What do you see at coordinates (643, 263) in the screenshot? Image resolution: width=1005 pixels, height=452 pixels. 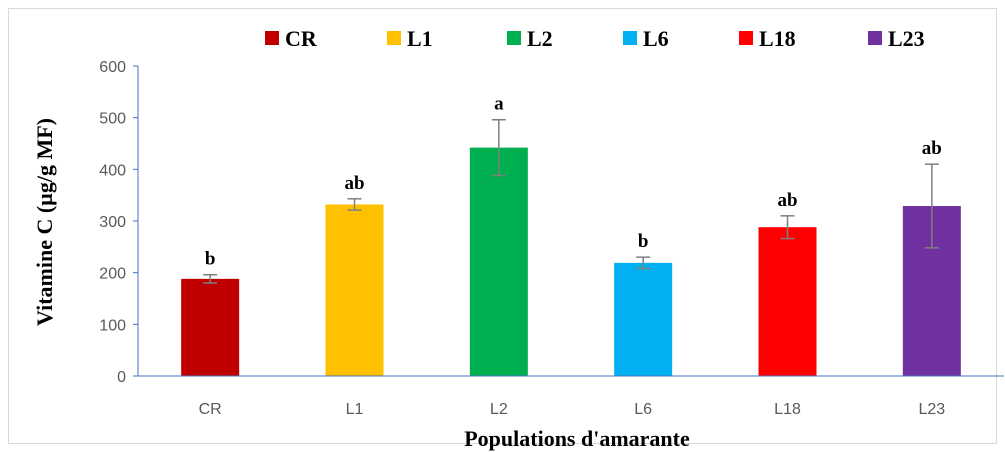 I see `error-bar-l6` at bounding box center [643, 263].